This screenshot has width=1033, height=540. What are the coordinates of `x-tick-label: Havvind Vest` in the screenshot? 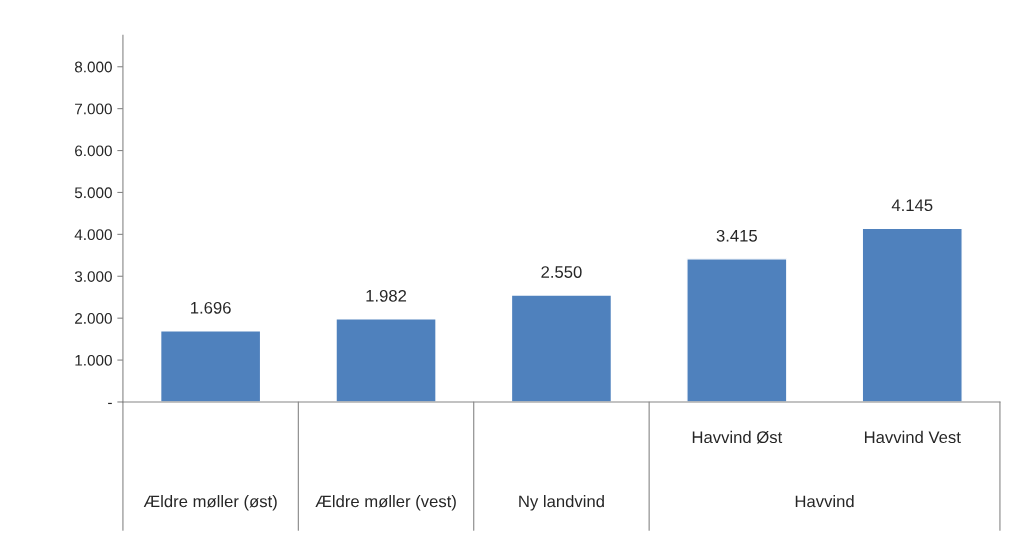 It's located at (912, 437).